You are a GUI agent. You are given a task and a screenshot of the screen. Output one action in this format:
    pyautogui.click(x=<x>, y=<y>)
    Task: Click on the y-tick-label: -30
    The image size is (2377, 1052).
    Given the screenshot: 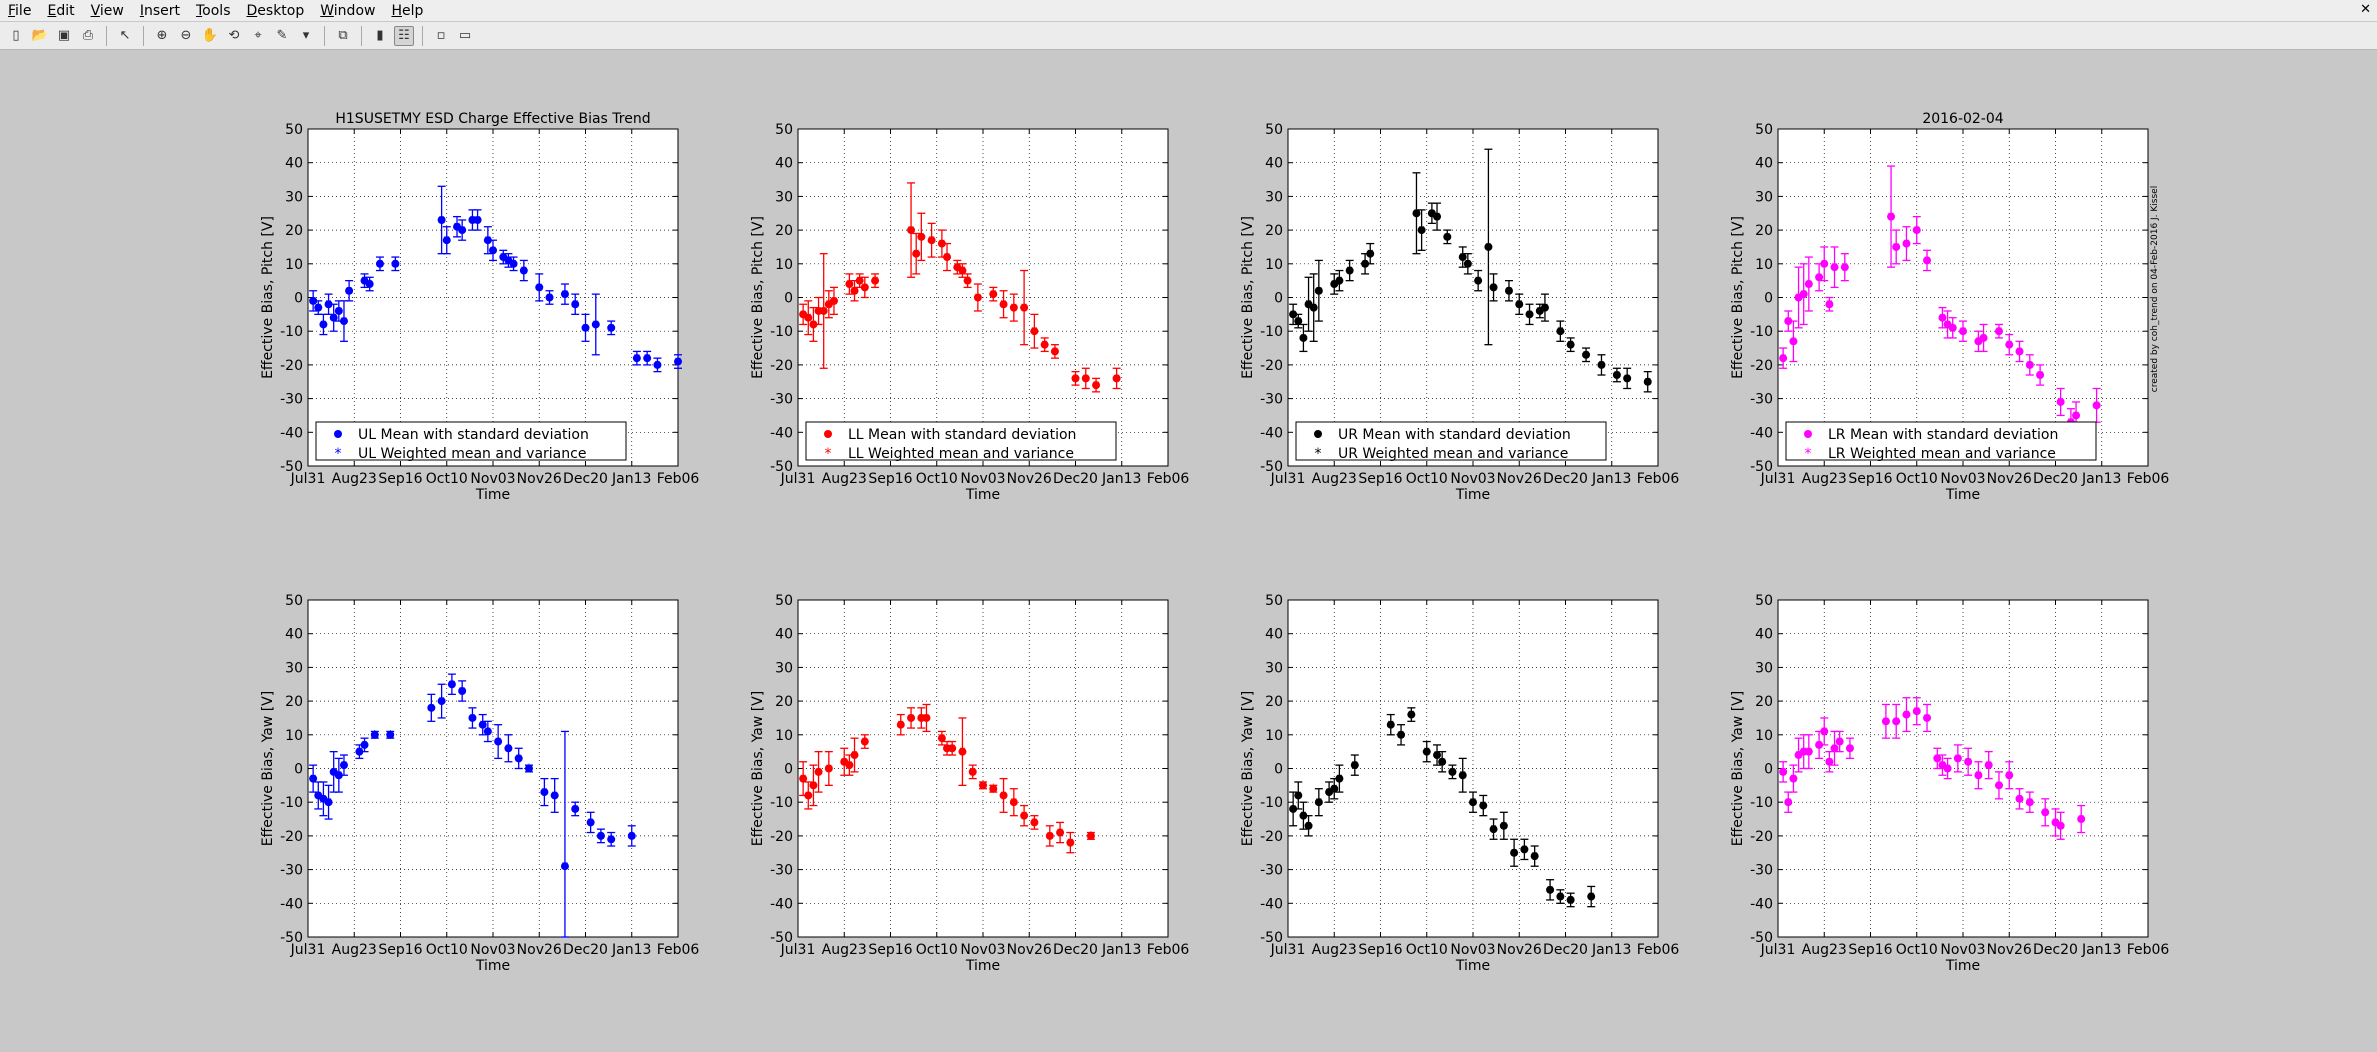 What is the action you would take?
    pyautogui.click(x=781, y=871)
    